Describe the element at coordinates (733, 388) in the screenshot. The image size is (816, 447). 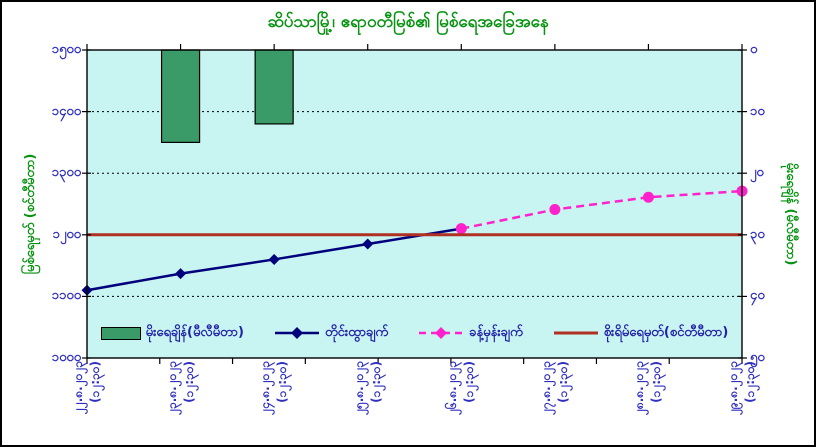
I see `x-axis-label-date: ၂၉.၈.၂၀၂၃` at that location.